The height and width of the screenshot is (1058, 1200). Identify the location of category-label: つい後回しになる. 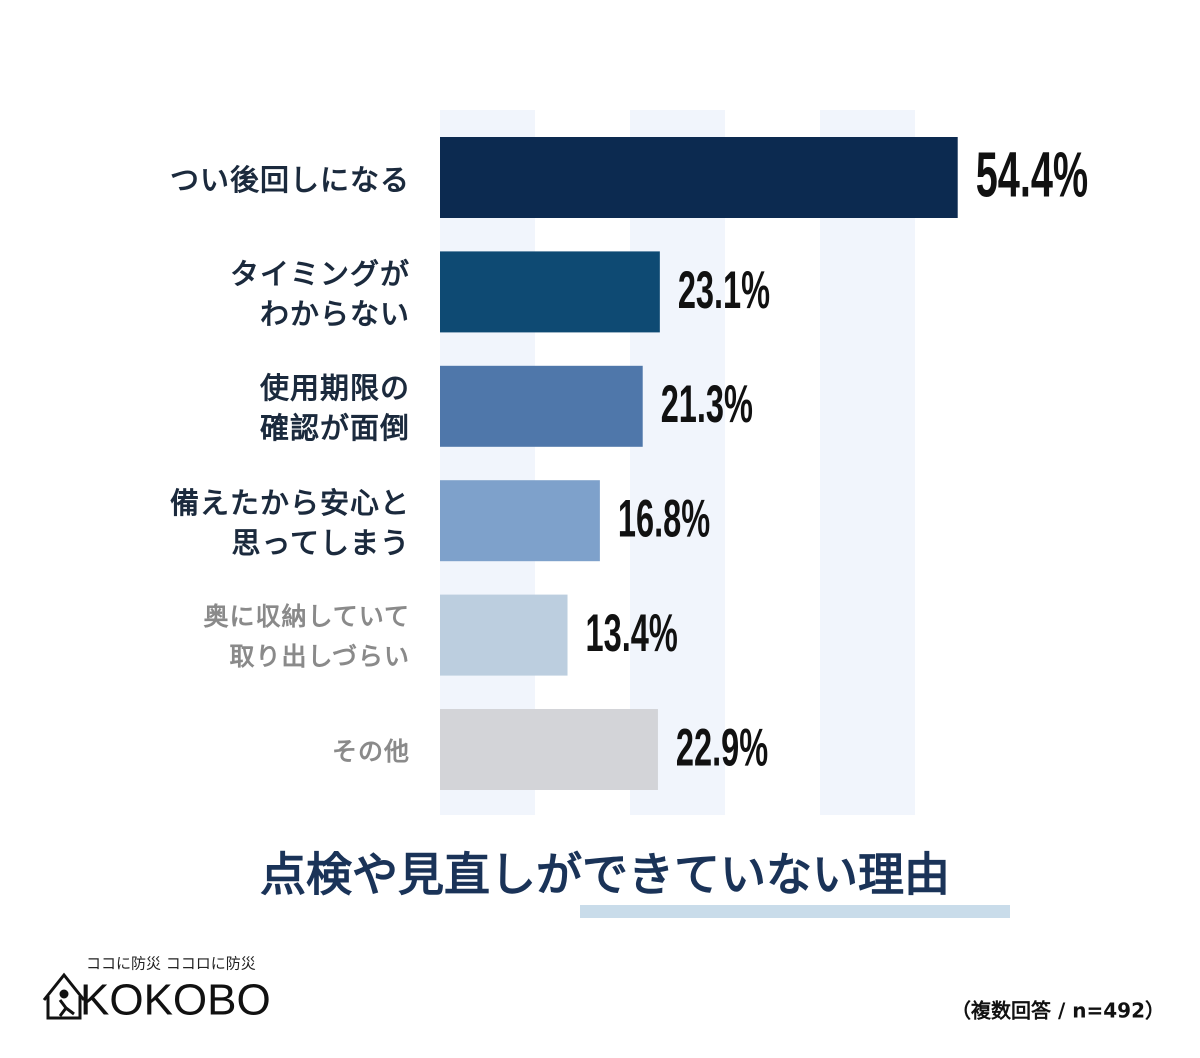
(289, 179).